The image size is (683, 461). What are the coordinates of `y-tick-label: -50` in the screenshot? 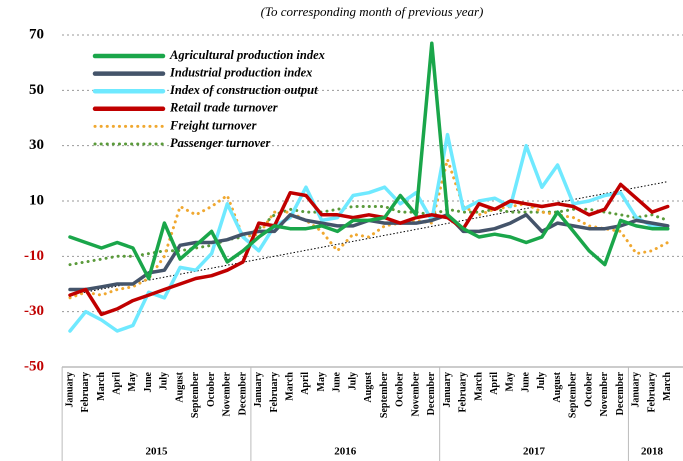 It's located at (34, 366).